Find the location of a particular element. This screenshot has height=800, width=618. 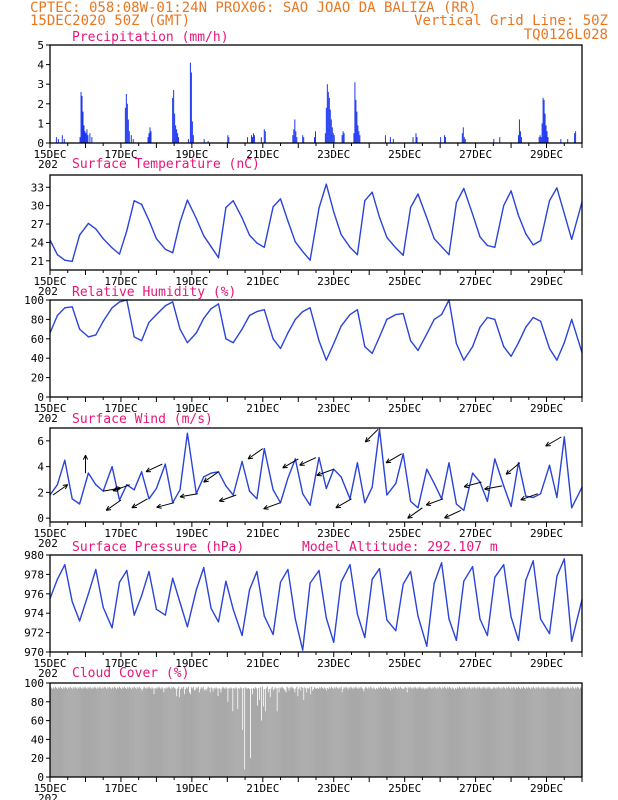

precip-xlabel: 19DEC is located at coordinates (191, 154).